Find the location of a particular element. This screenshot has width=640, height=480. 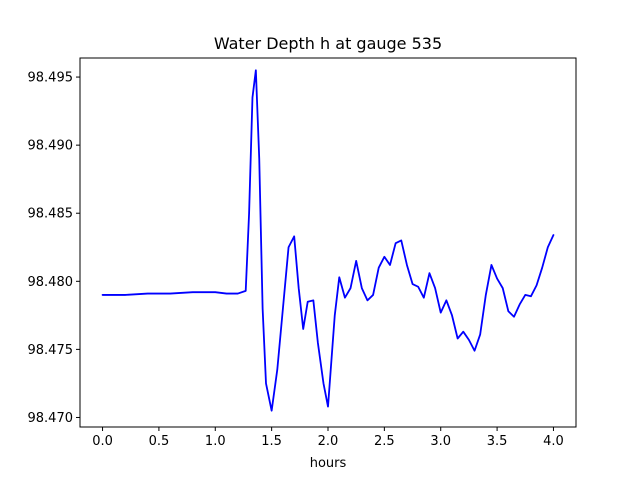

x-tick-label: 2.0 is located at coordinates (328, 441).